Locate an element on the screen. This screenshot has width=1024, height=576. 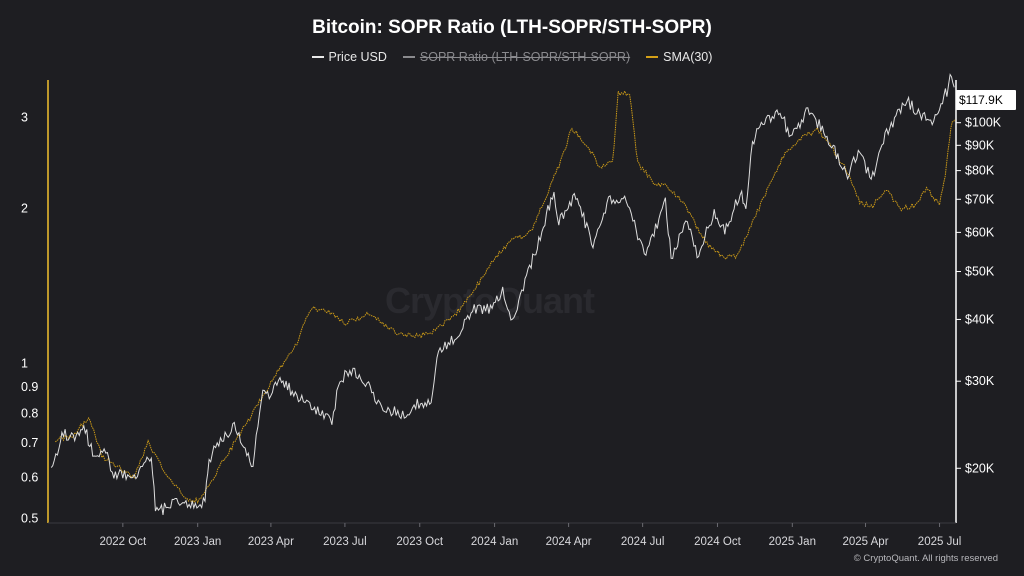
y-right-tick-label-0: $100K is located at coordinates (983, 123).